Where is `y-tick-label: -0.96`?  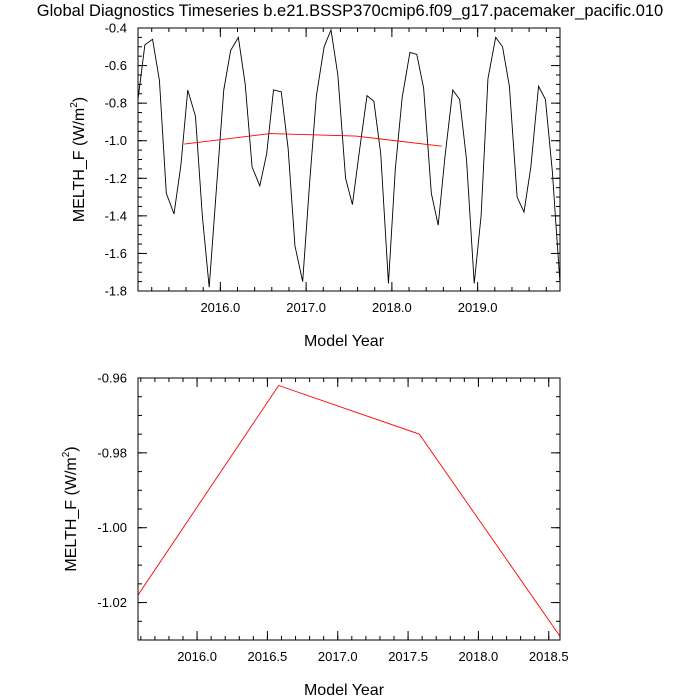 y-tick-label: -0.96 is located at coordinates (112, 378).